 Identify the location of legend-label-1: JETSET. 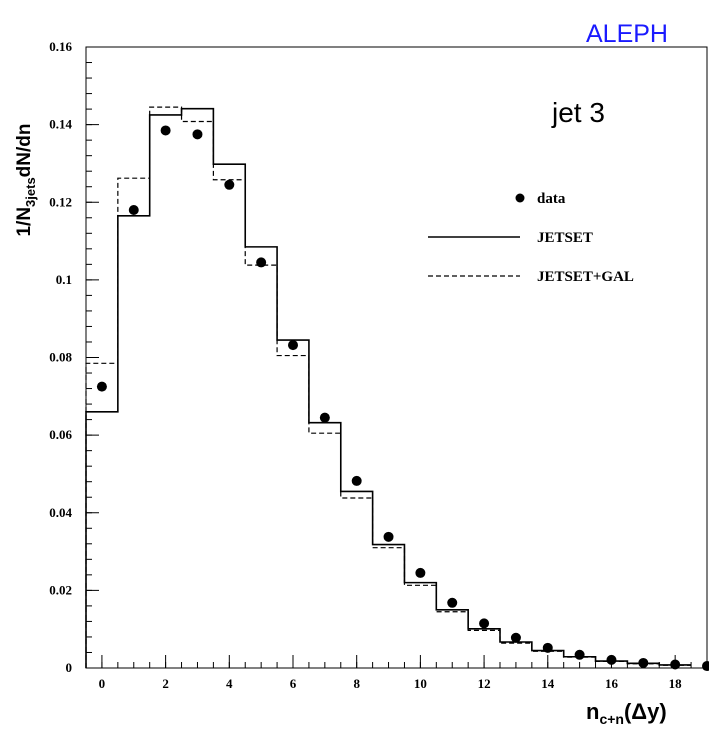
(565, 238).